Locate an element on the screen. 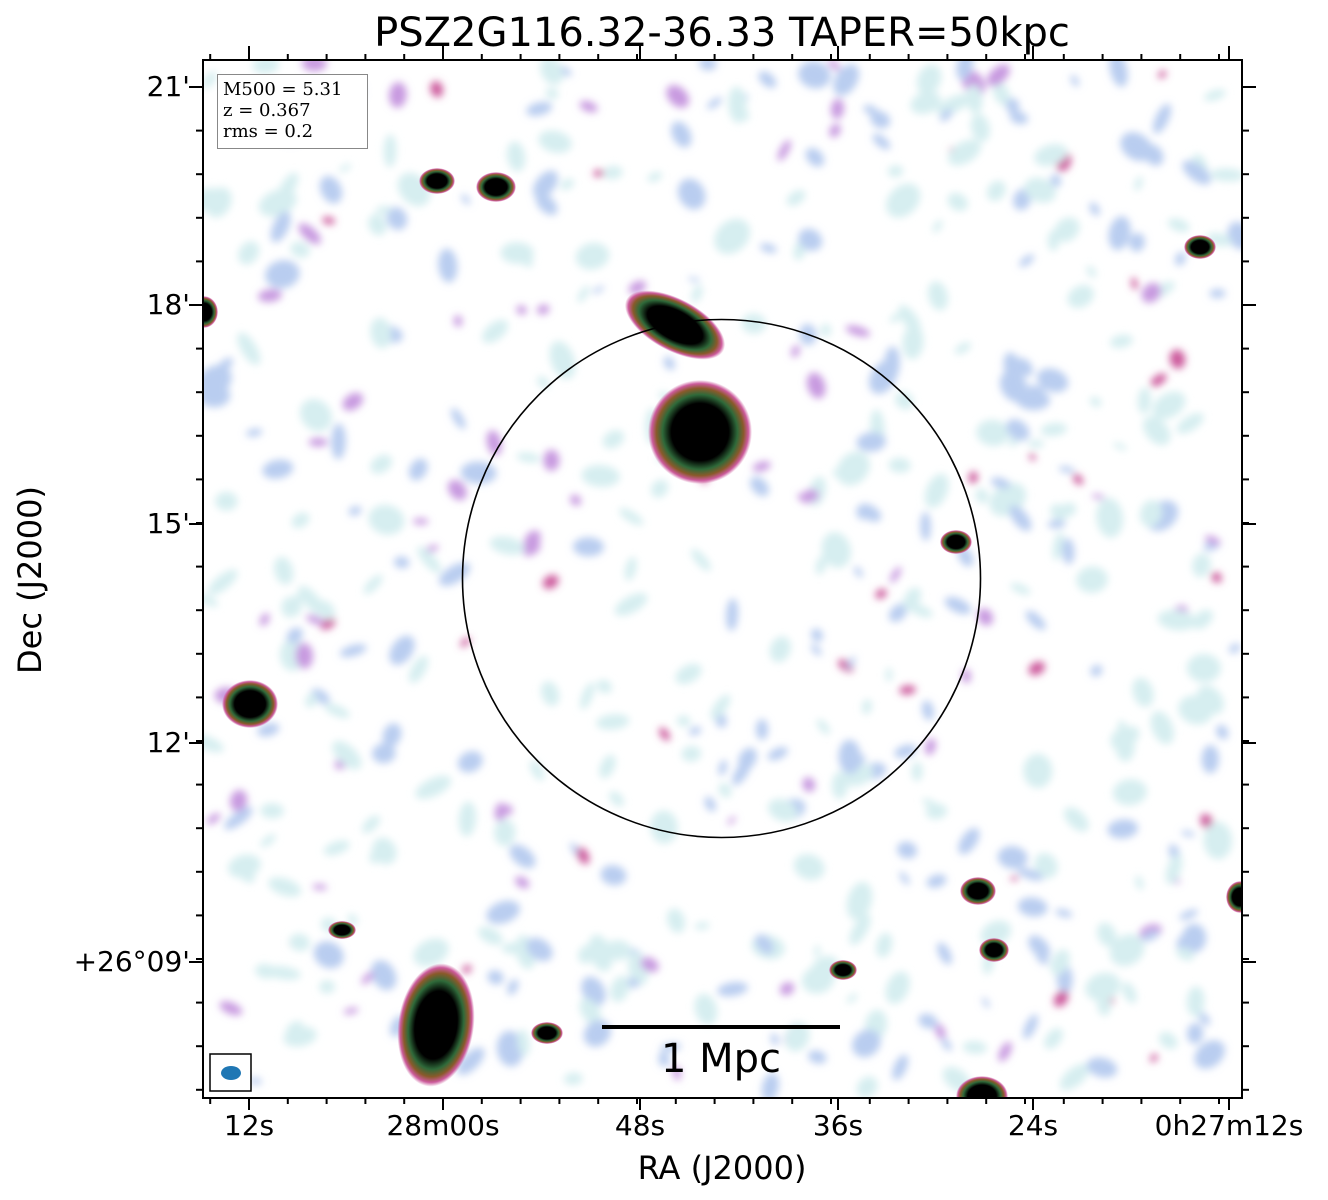 The height and width of the screenshot is (1200, 1328). x-tick-label: 28m00s is located at coordinates (443, 1125).